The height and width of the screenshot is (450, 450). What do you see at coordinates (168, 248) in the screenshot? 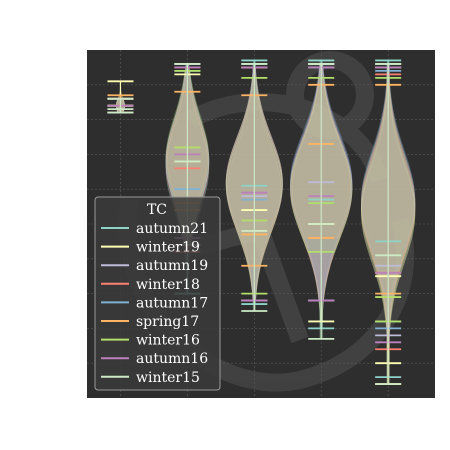
I see `legend-label-winter19: winter19` at bounding box center [168, 248].